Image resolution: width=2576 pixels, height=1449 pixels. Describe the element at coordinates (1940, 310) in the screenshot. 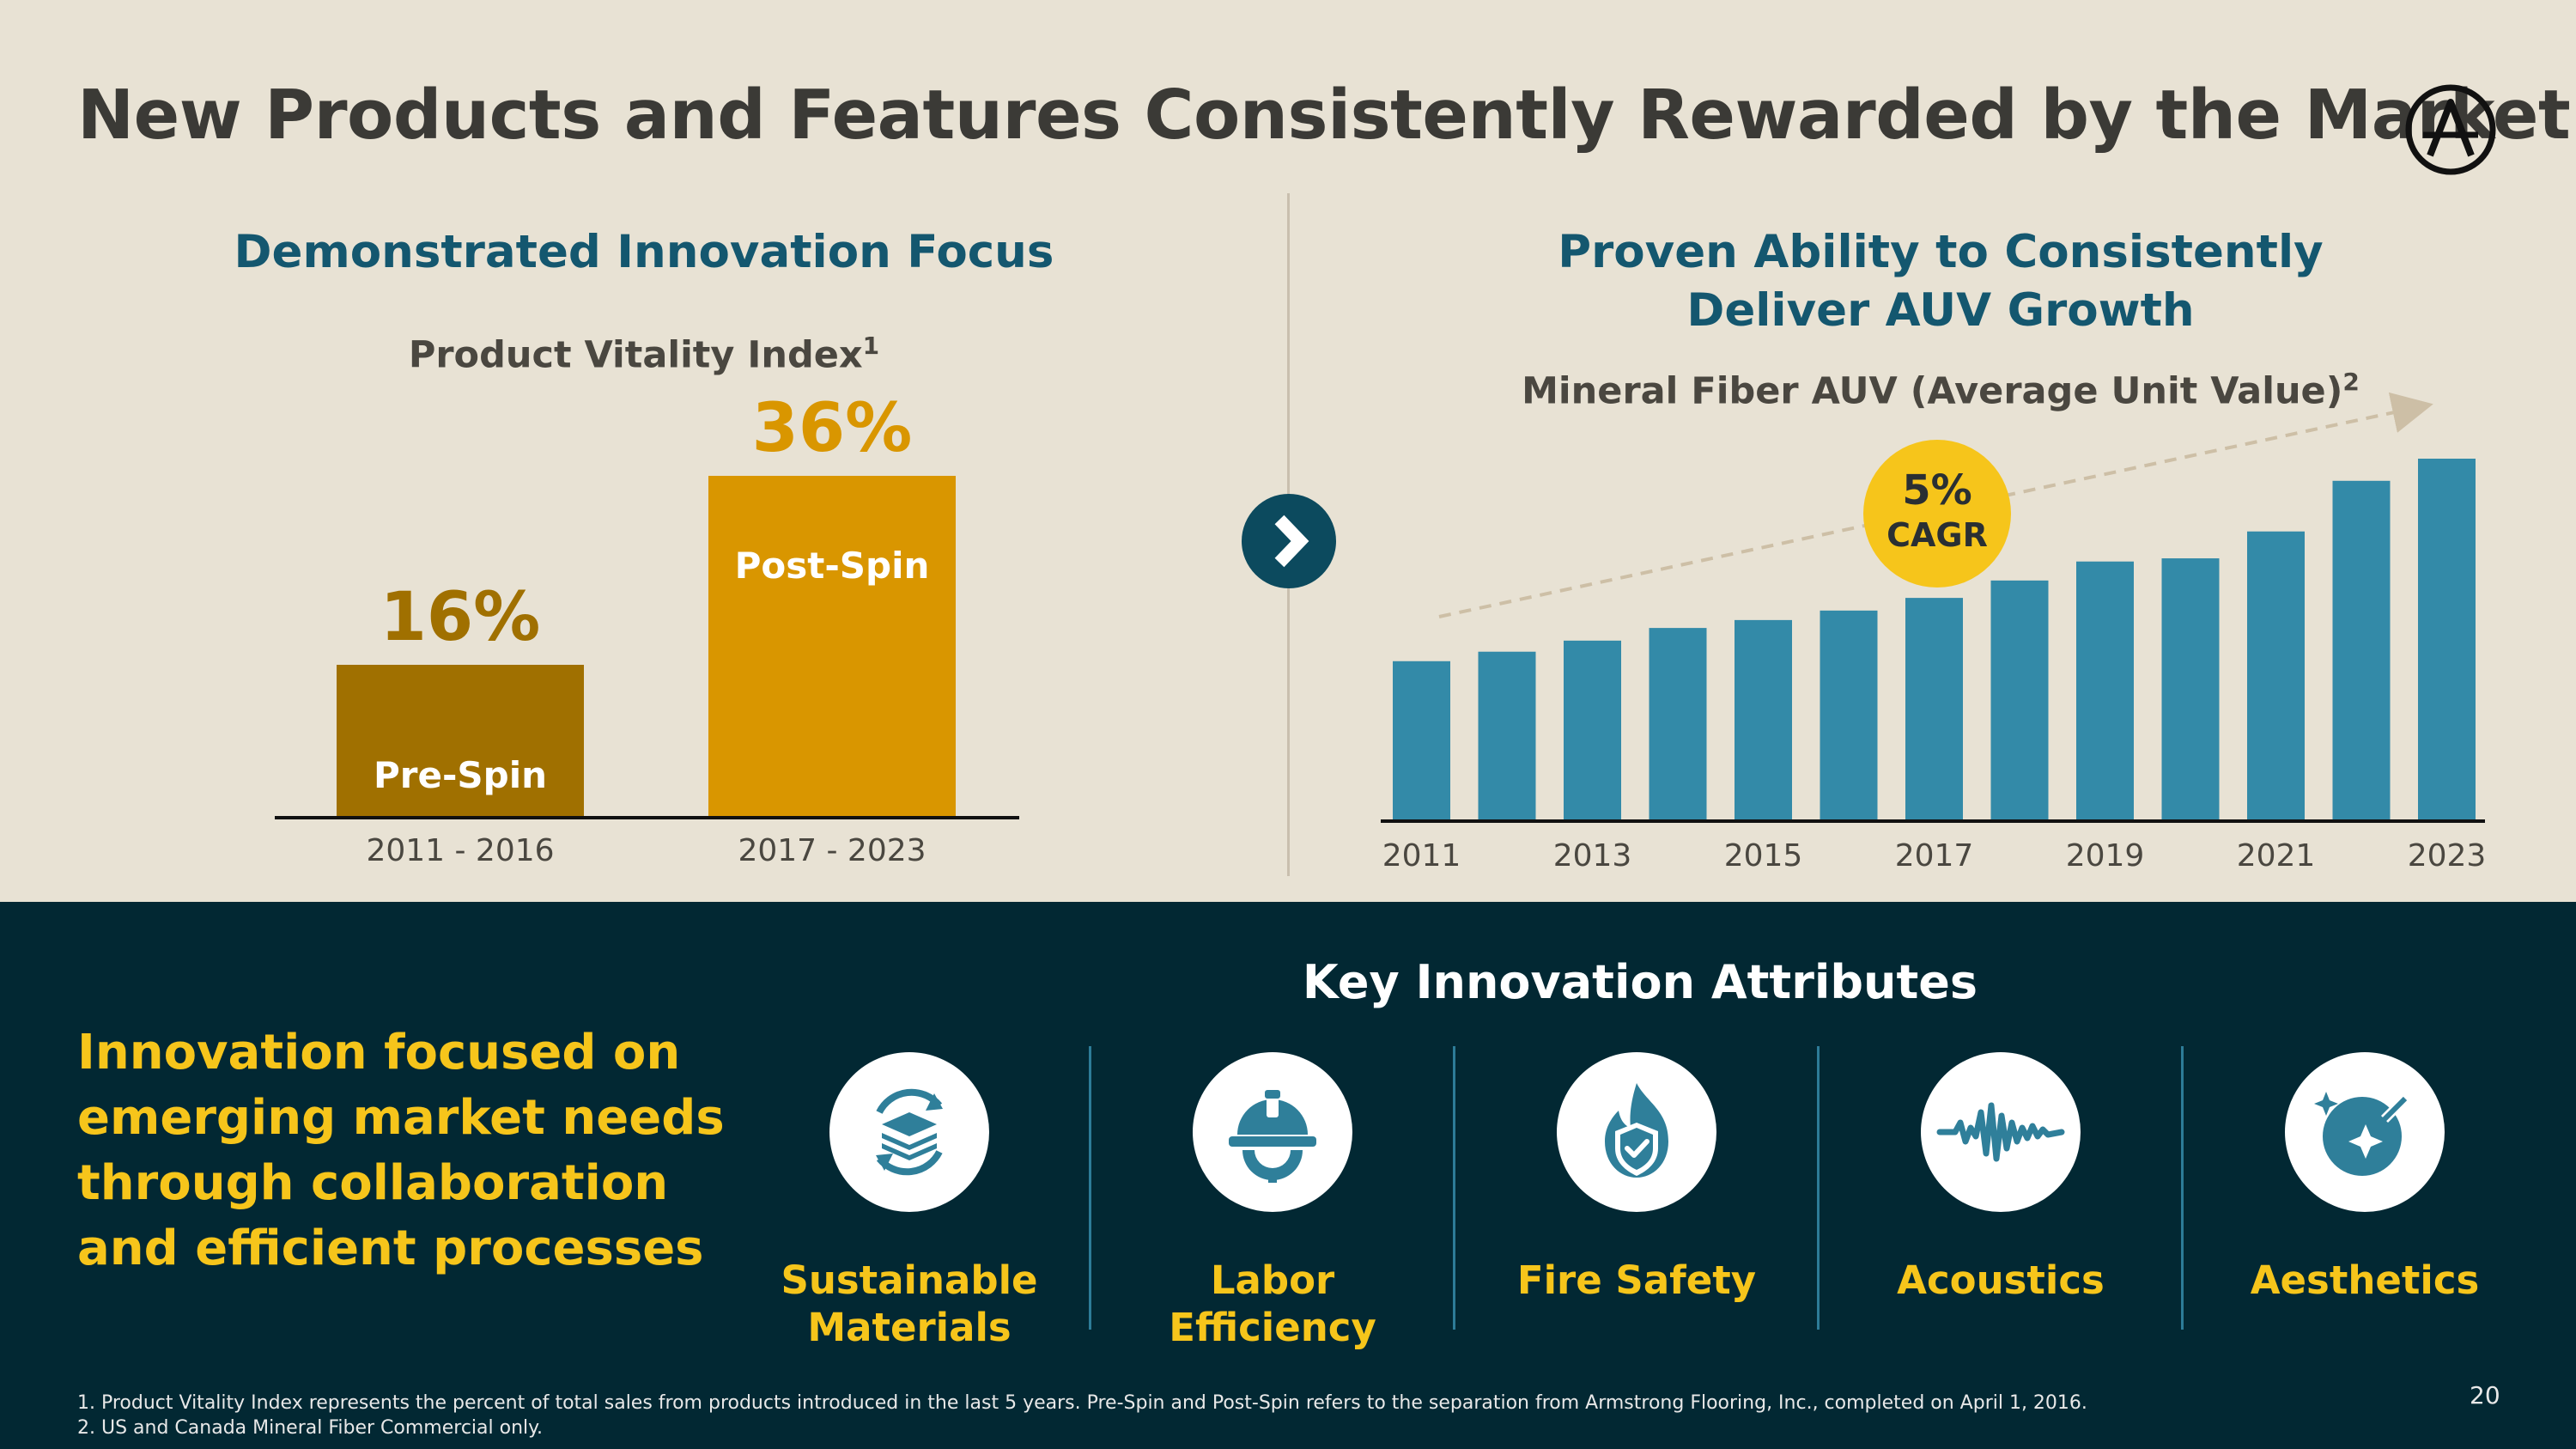

I see `right-heading-line2: Deliver AUV Growth` at that location.